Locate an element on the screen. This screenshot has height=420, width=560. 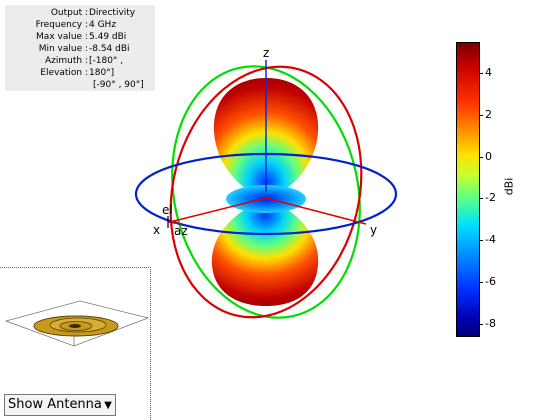
antenna-preview is located at coordinates (77, 323).